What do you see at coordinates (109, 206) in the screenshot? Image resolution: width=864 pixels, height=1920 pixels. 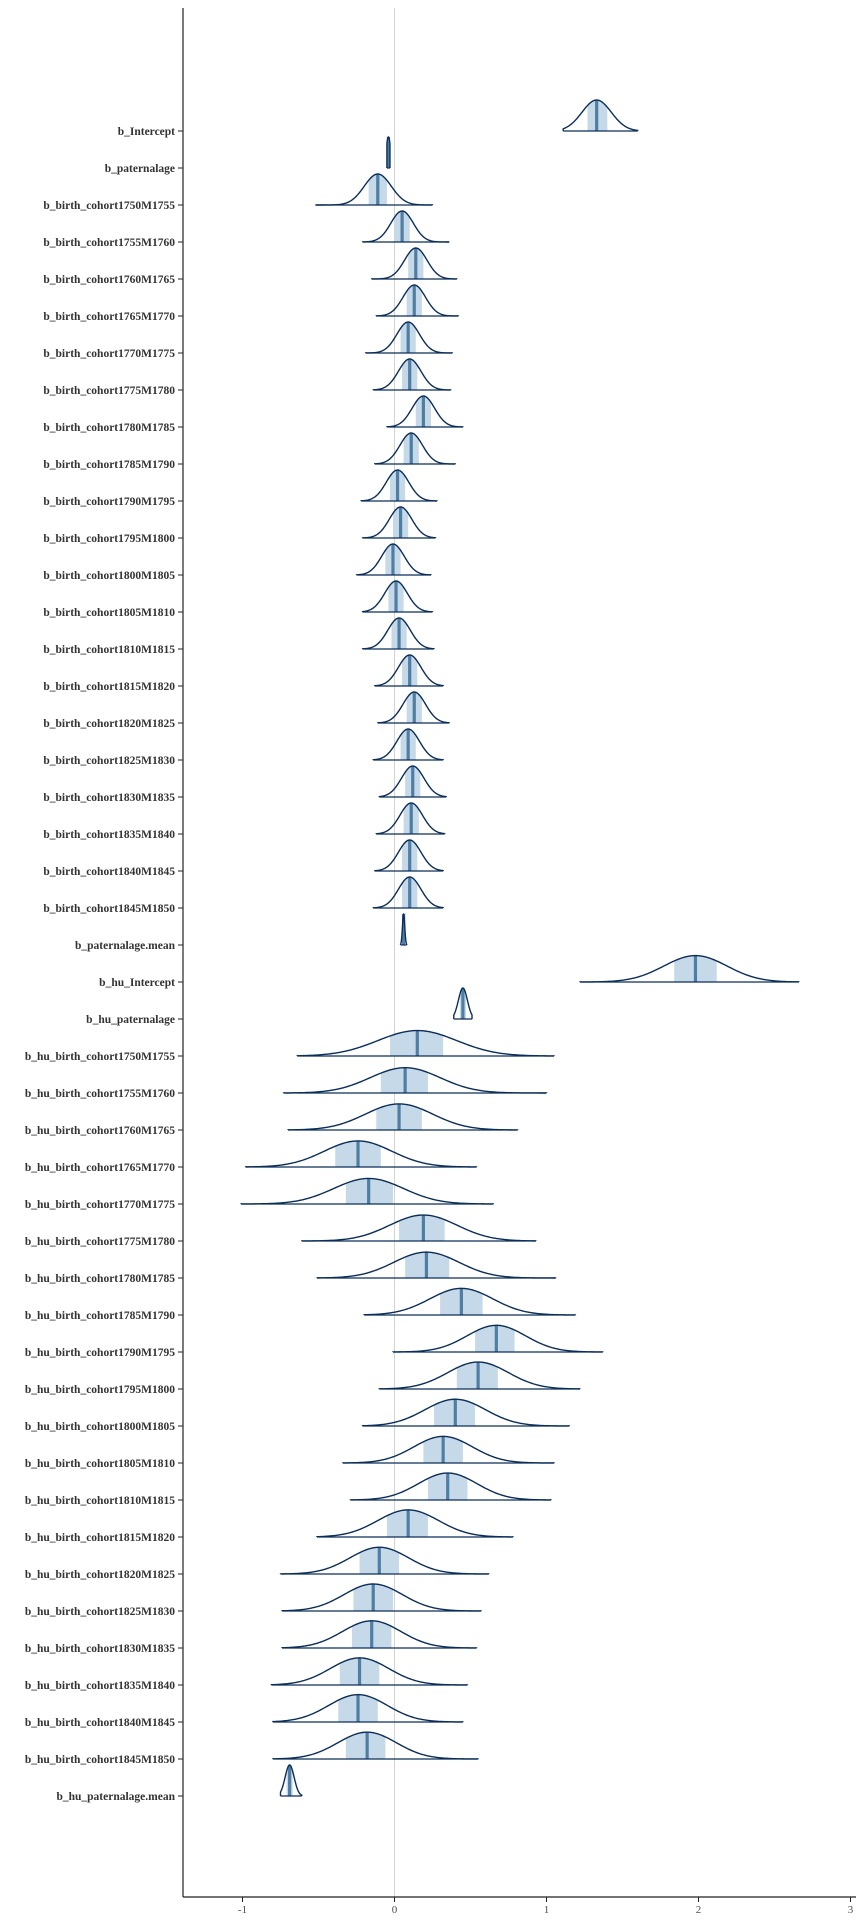 I see `y-tick-label: b_birth_cohort1750M1755` at bounding box center [109, 206].